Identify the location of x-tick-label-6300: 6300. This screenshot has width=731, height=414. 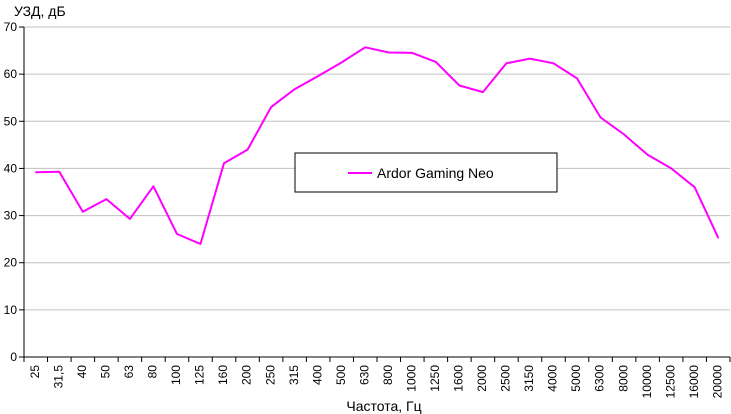
(600, 378).